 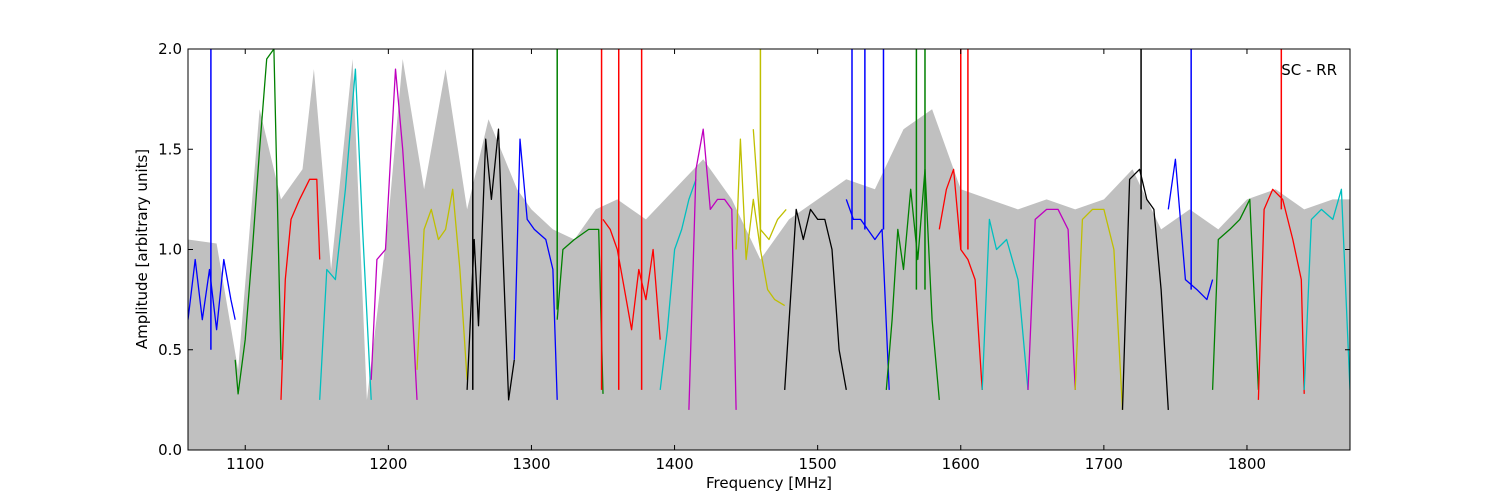 What do you see at coordinates (388, 464) in the screenshot?
I see `x-tick-label: 1200` at bounding box center [388, 464].